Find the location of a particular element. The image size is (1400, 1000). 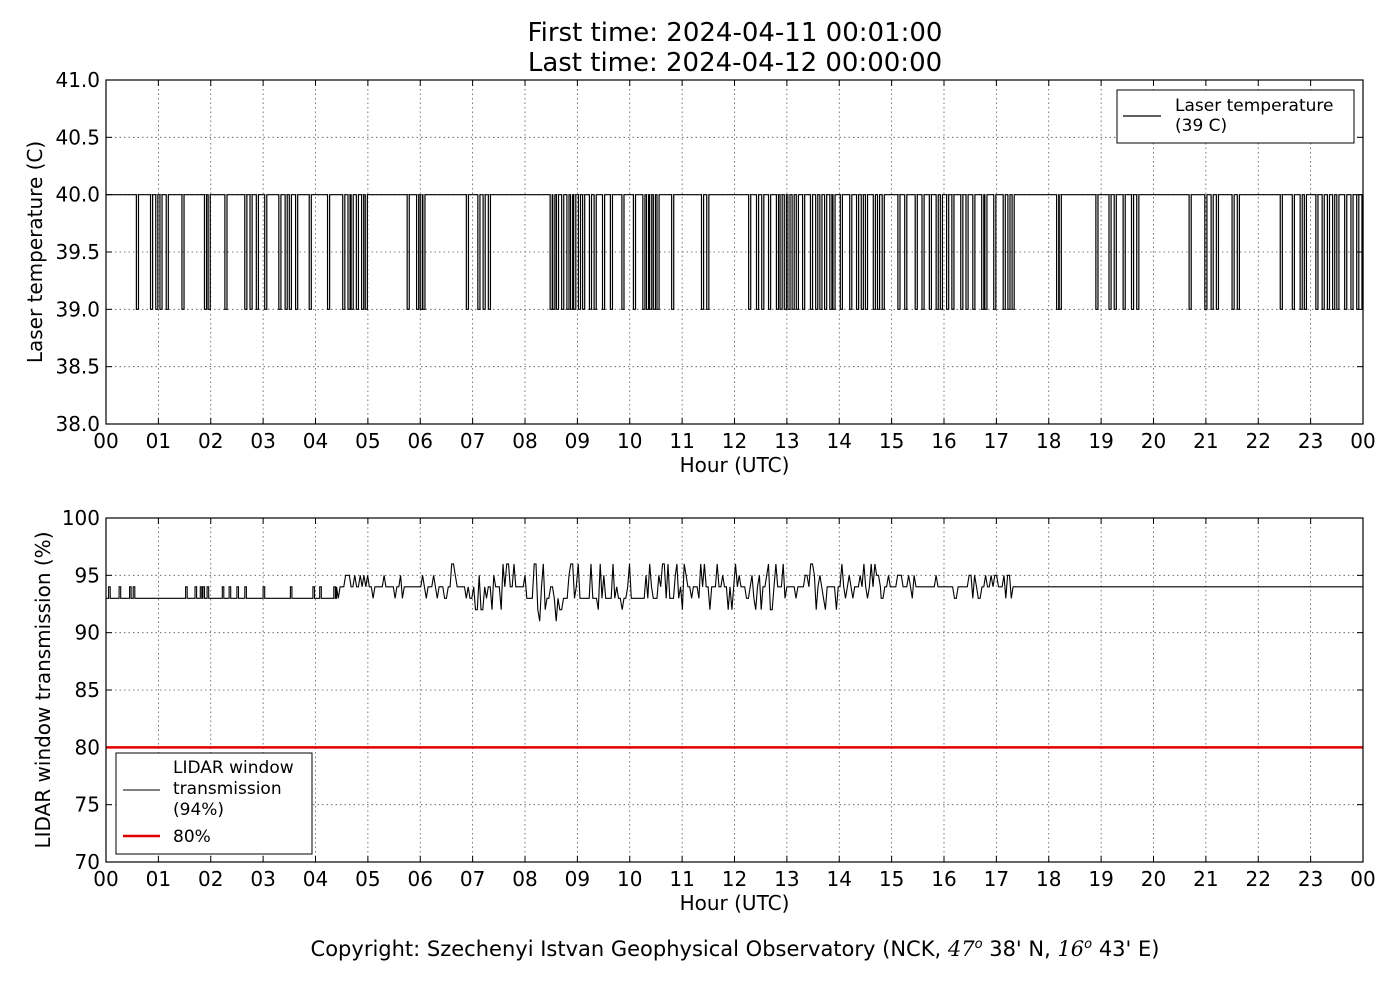

legend-label: LIDAR window is located at coordinates (233, 768).